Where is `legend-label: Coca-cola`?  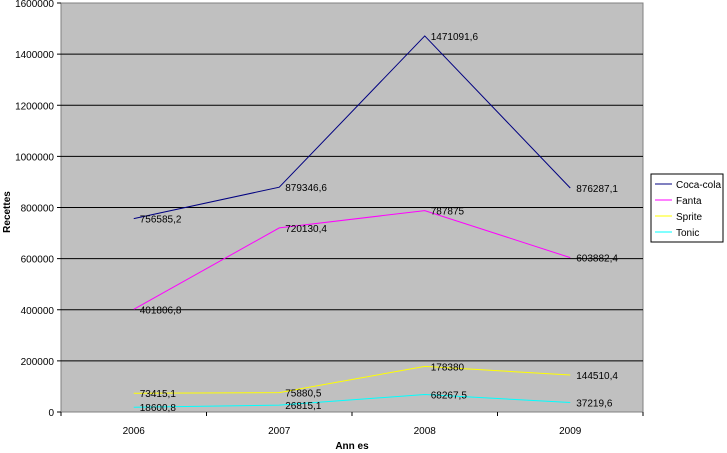
legend-label: Coca-cola is located at coordinates (698, 185).